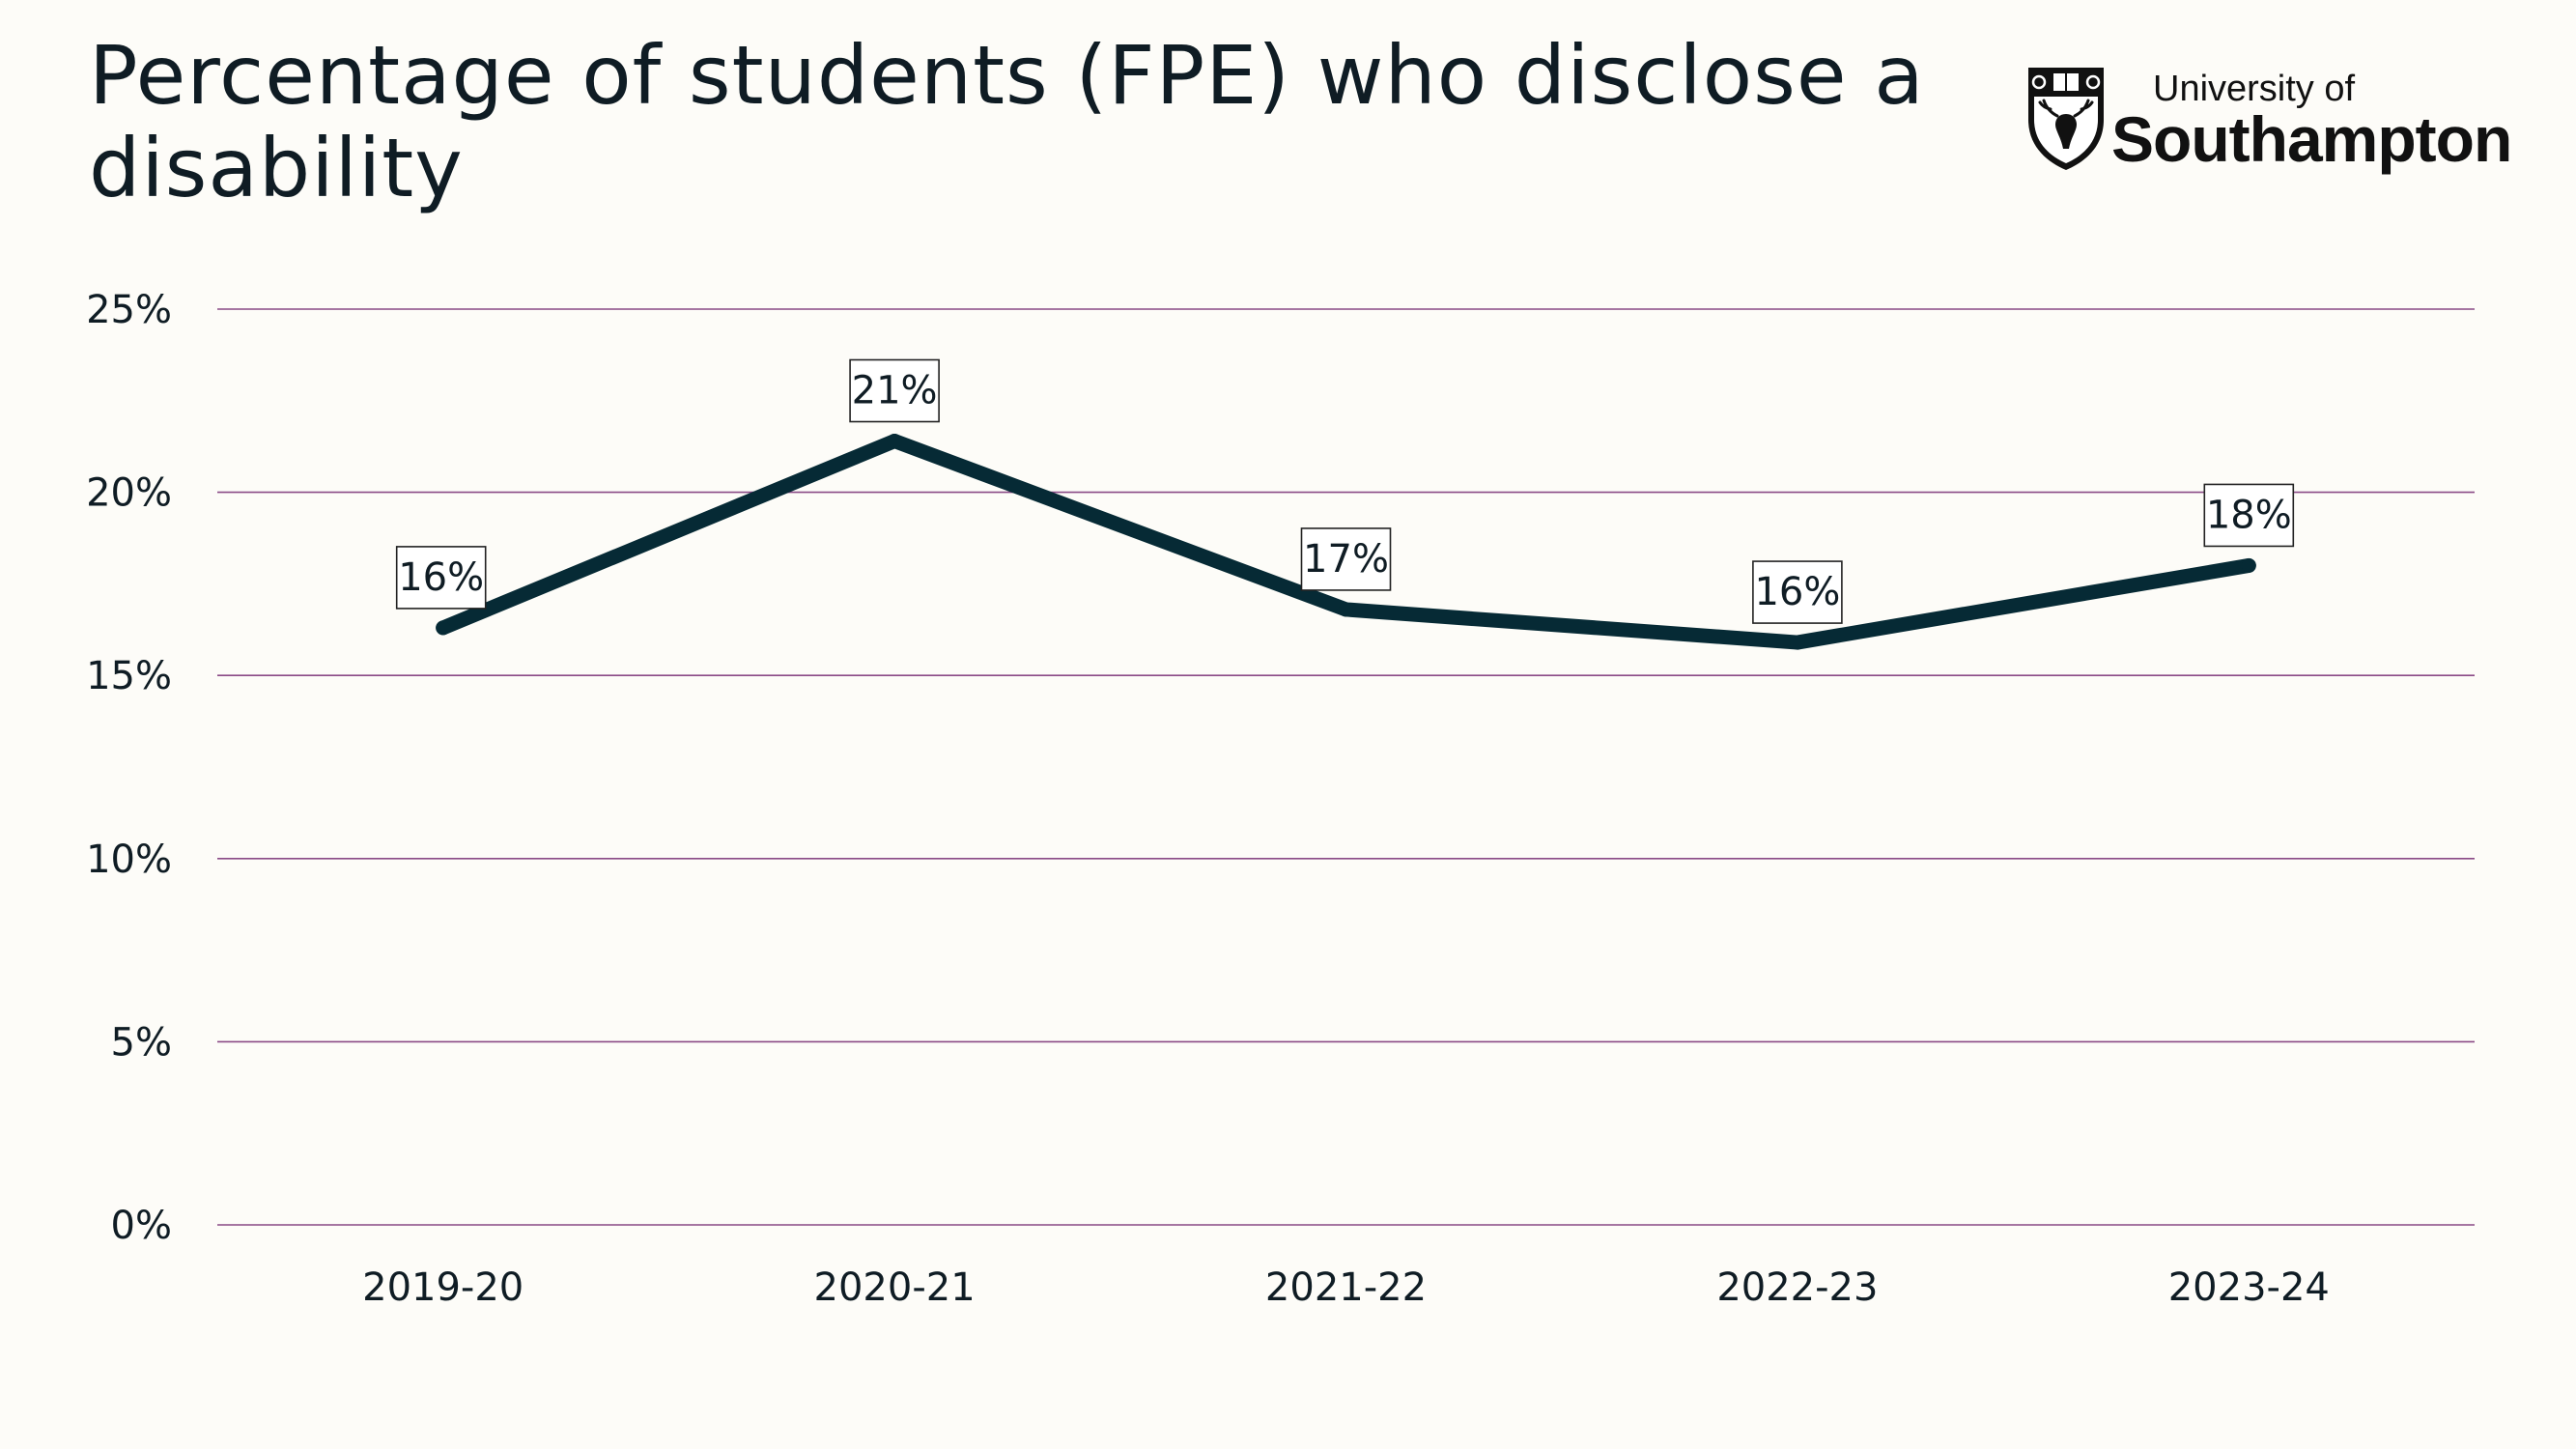  I want to click on university-logo: University of Southampton, so click(2275, 122).